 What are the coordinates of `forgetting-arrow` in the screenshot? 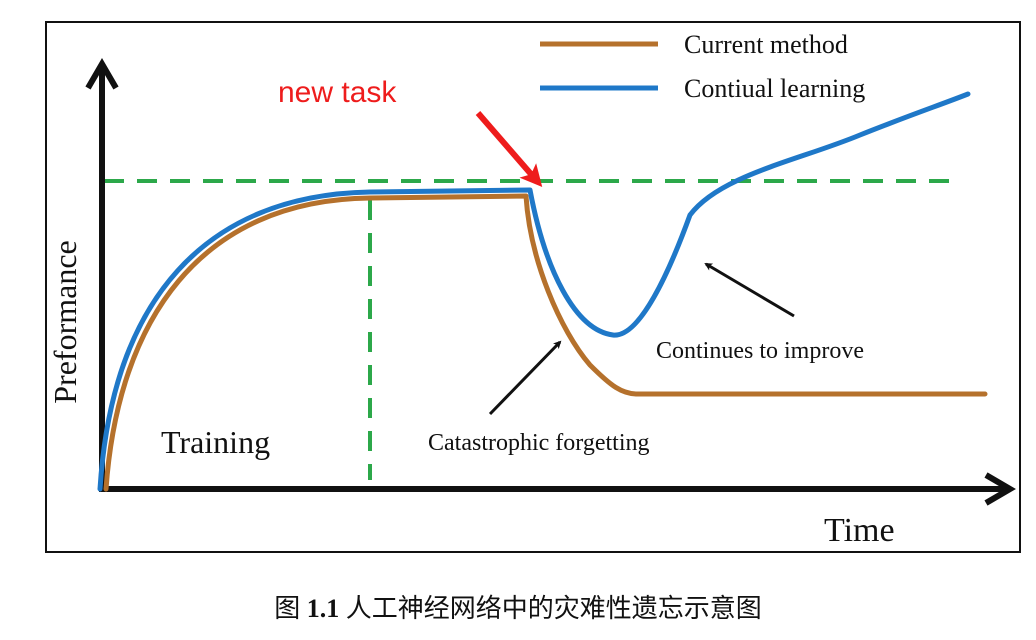 It's located at (525, 378).